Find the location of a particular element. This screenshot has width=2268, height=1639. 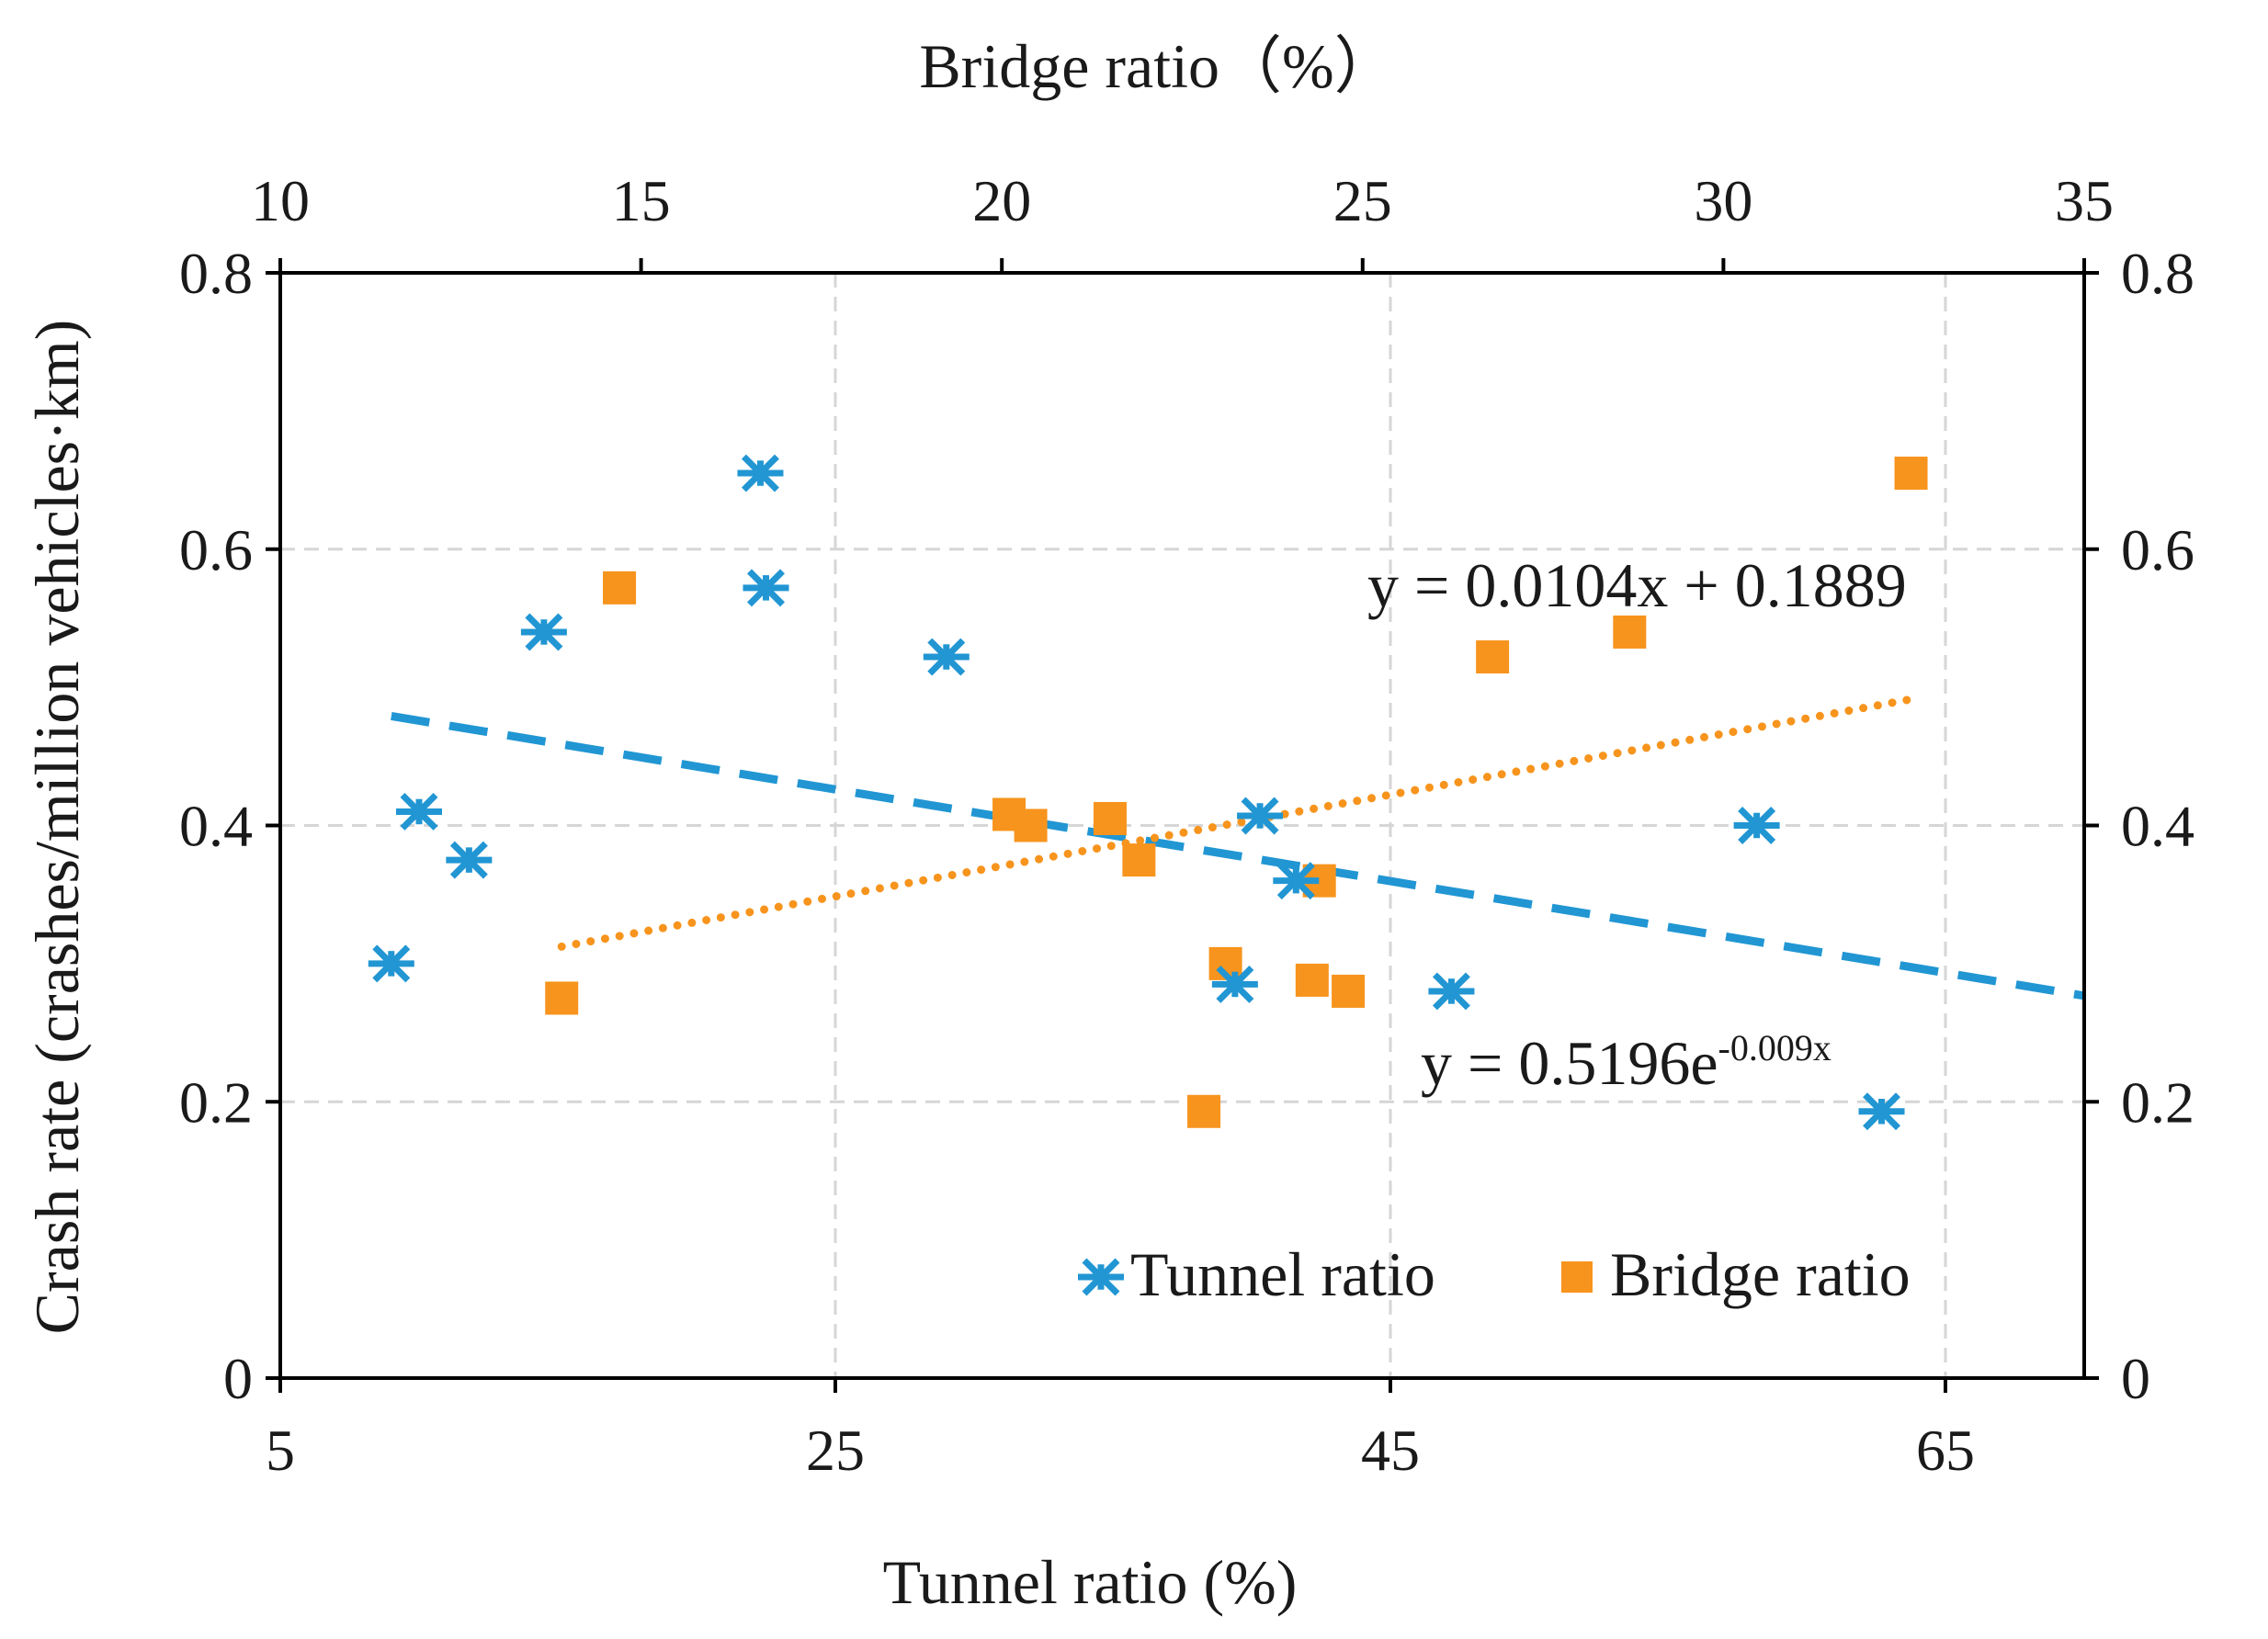

legend-bridge-label: Bridge ratio is located at coordinates (1761, 1274).